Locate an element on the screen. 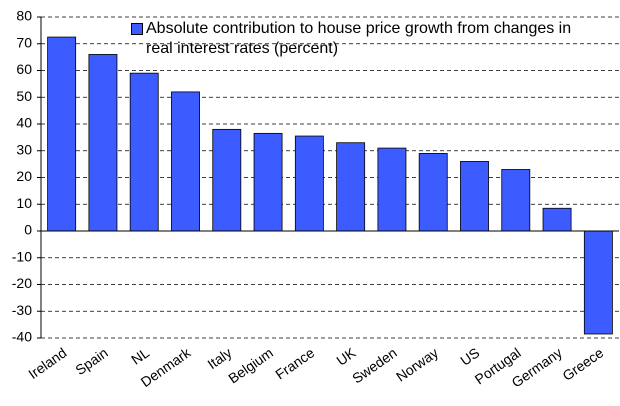  y-tick-label: 30 is located at coordinates (24, 149).